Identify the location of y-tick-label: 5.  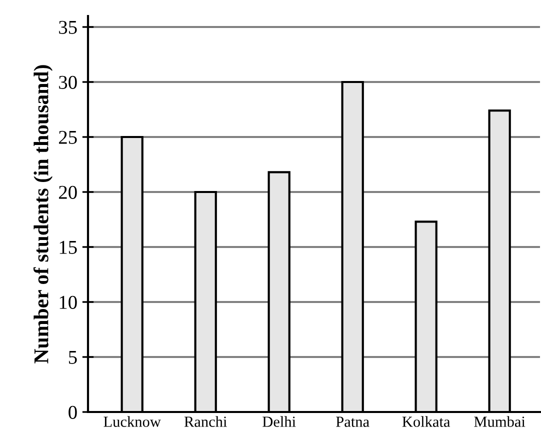
(72, 357).